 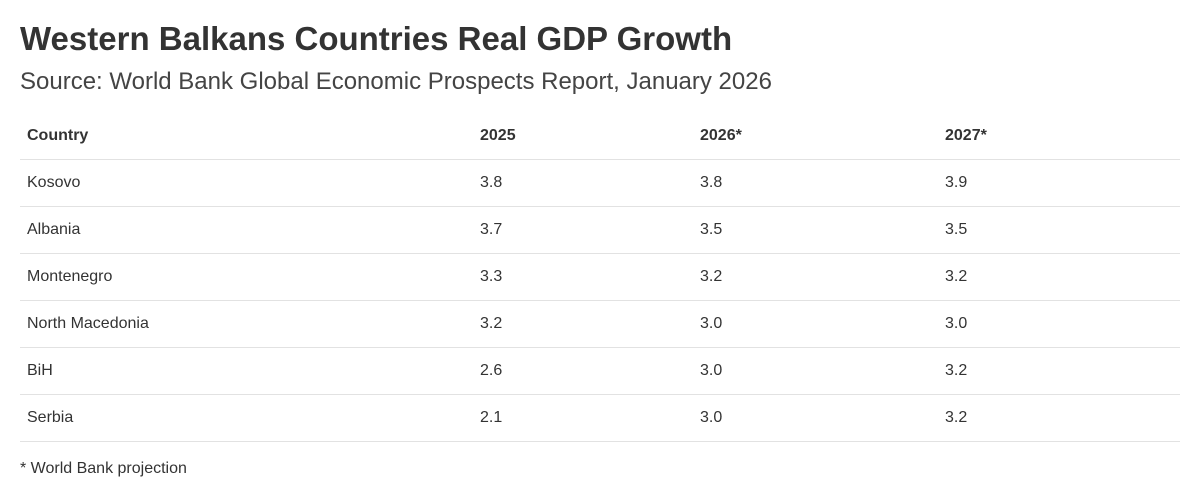 I want to click on value-cell: 3.9, so click(x=1059, y=183).